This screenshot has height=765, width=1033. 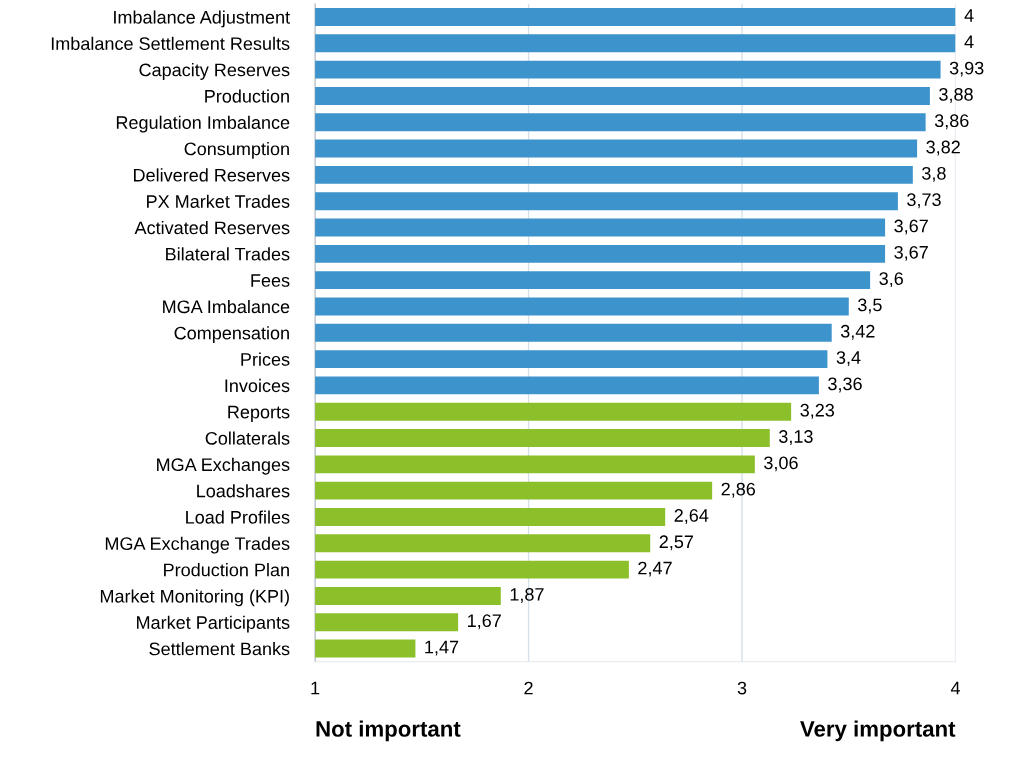 I want to click on data-label: 2,57, so click(x=676, y=543).